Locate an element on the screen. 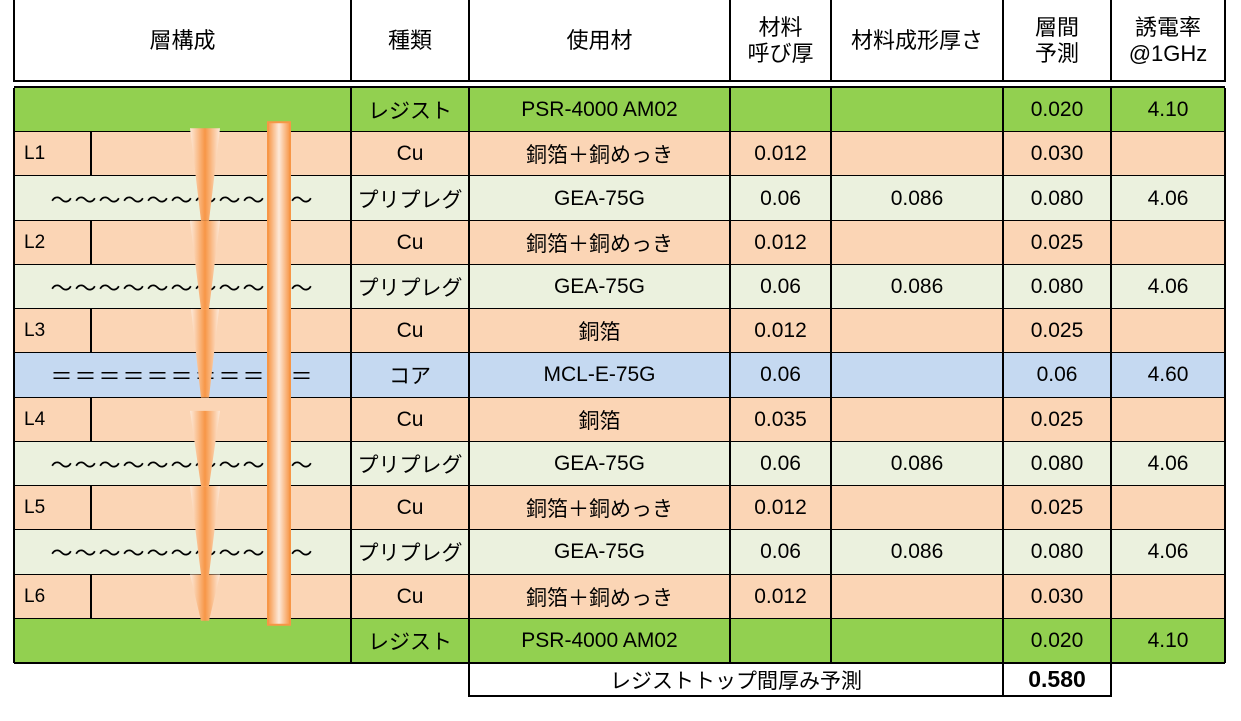 The width and height of the screenshot is (1241, 721). cell-material: PSR-4000 AM02 is located at coordinates (599, 640).